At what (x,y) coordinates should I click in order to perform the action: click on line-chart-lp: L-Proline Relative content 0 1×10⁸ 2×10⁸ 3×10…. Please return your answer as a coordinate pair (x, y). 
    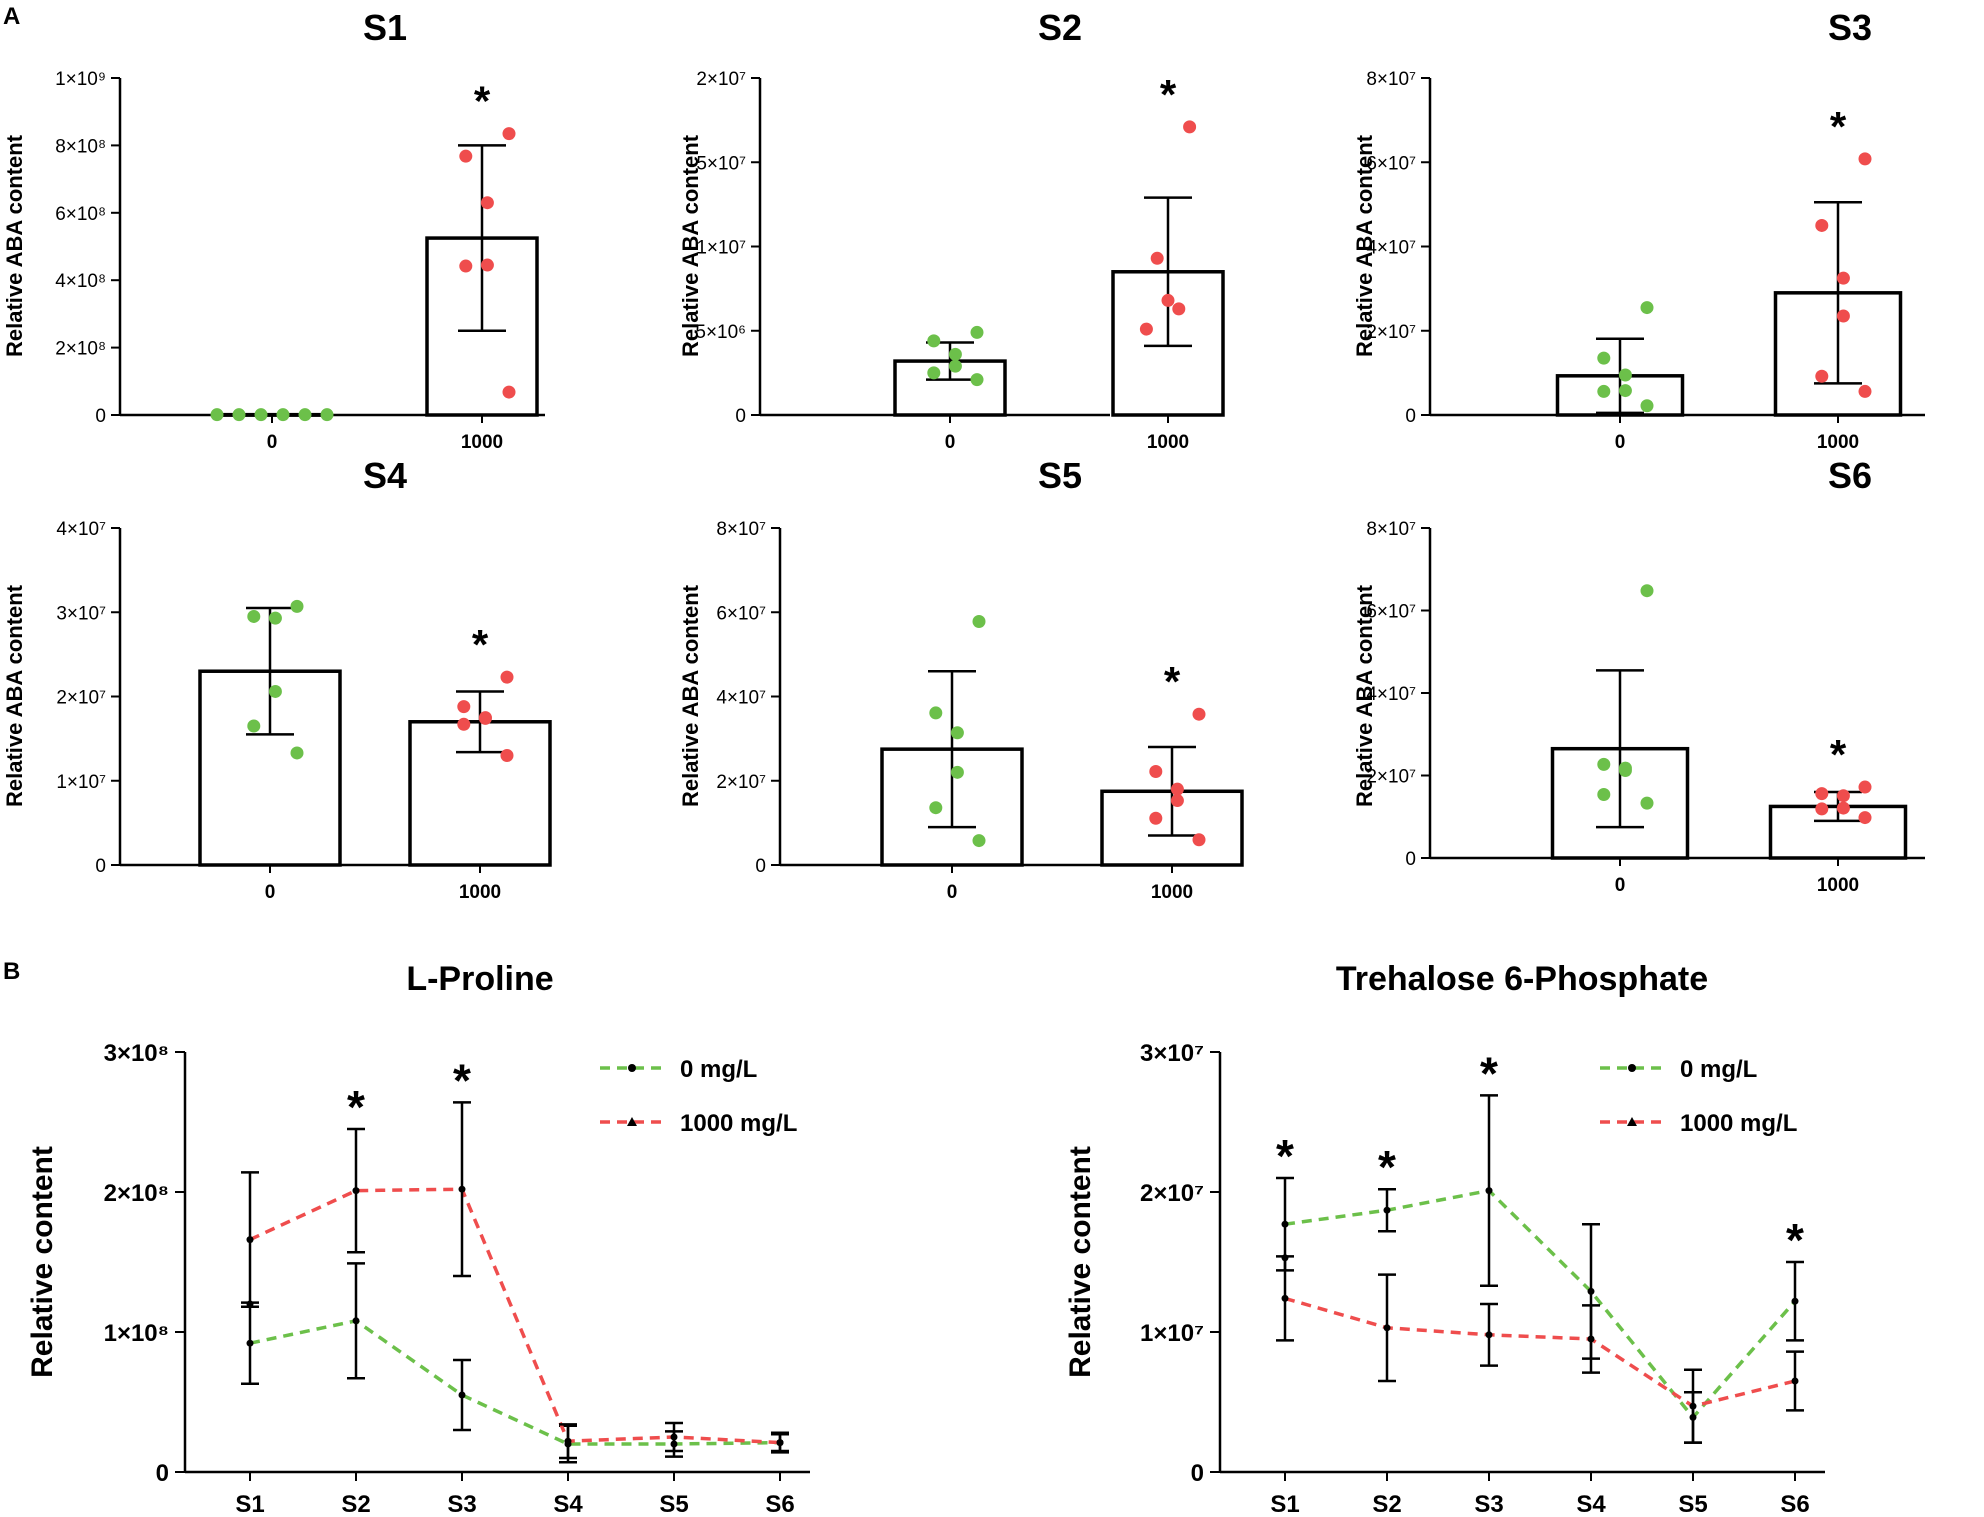
    Looking at the image, I should click on (418, 1238).